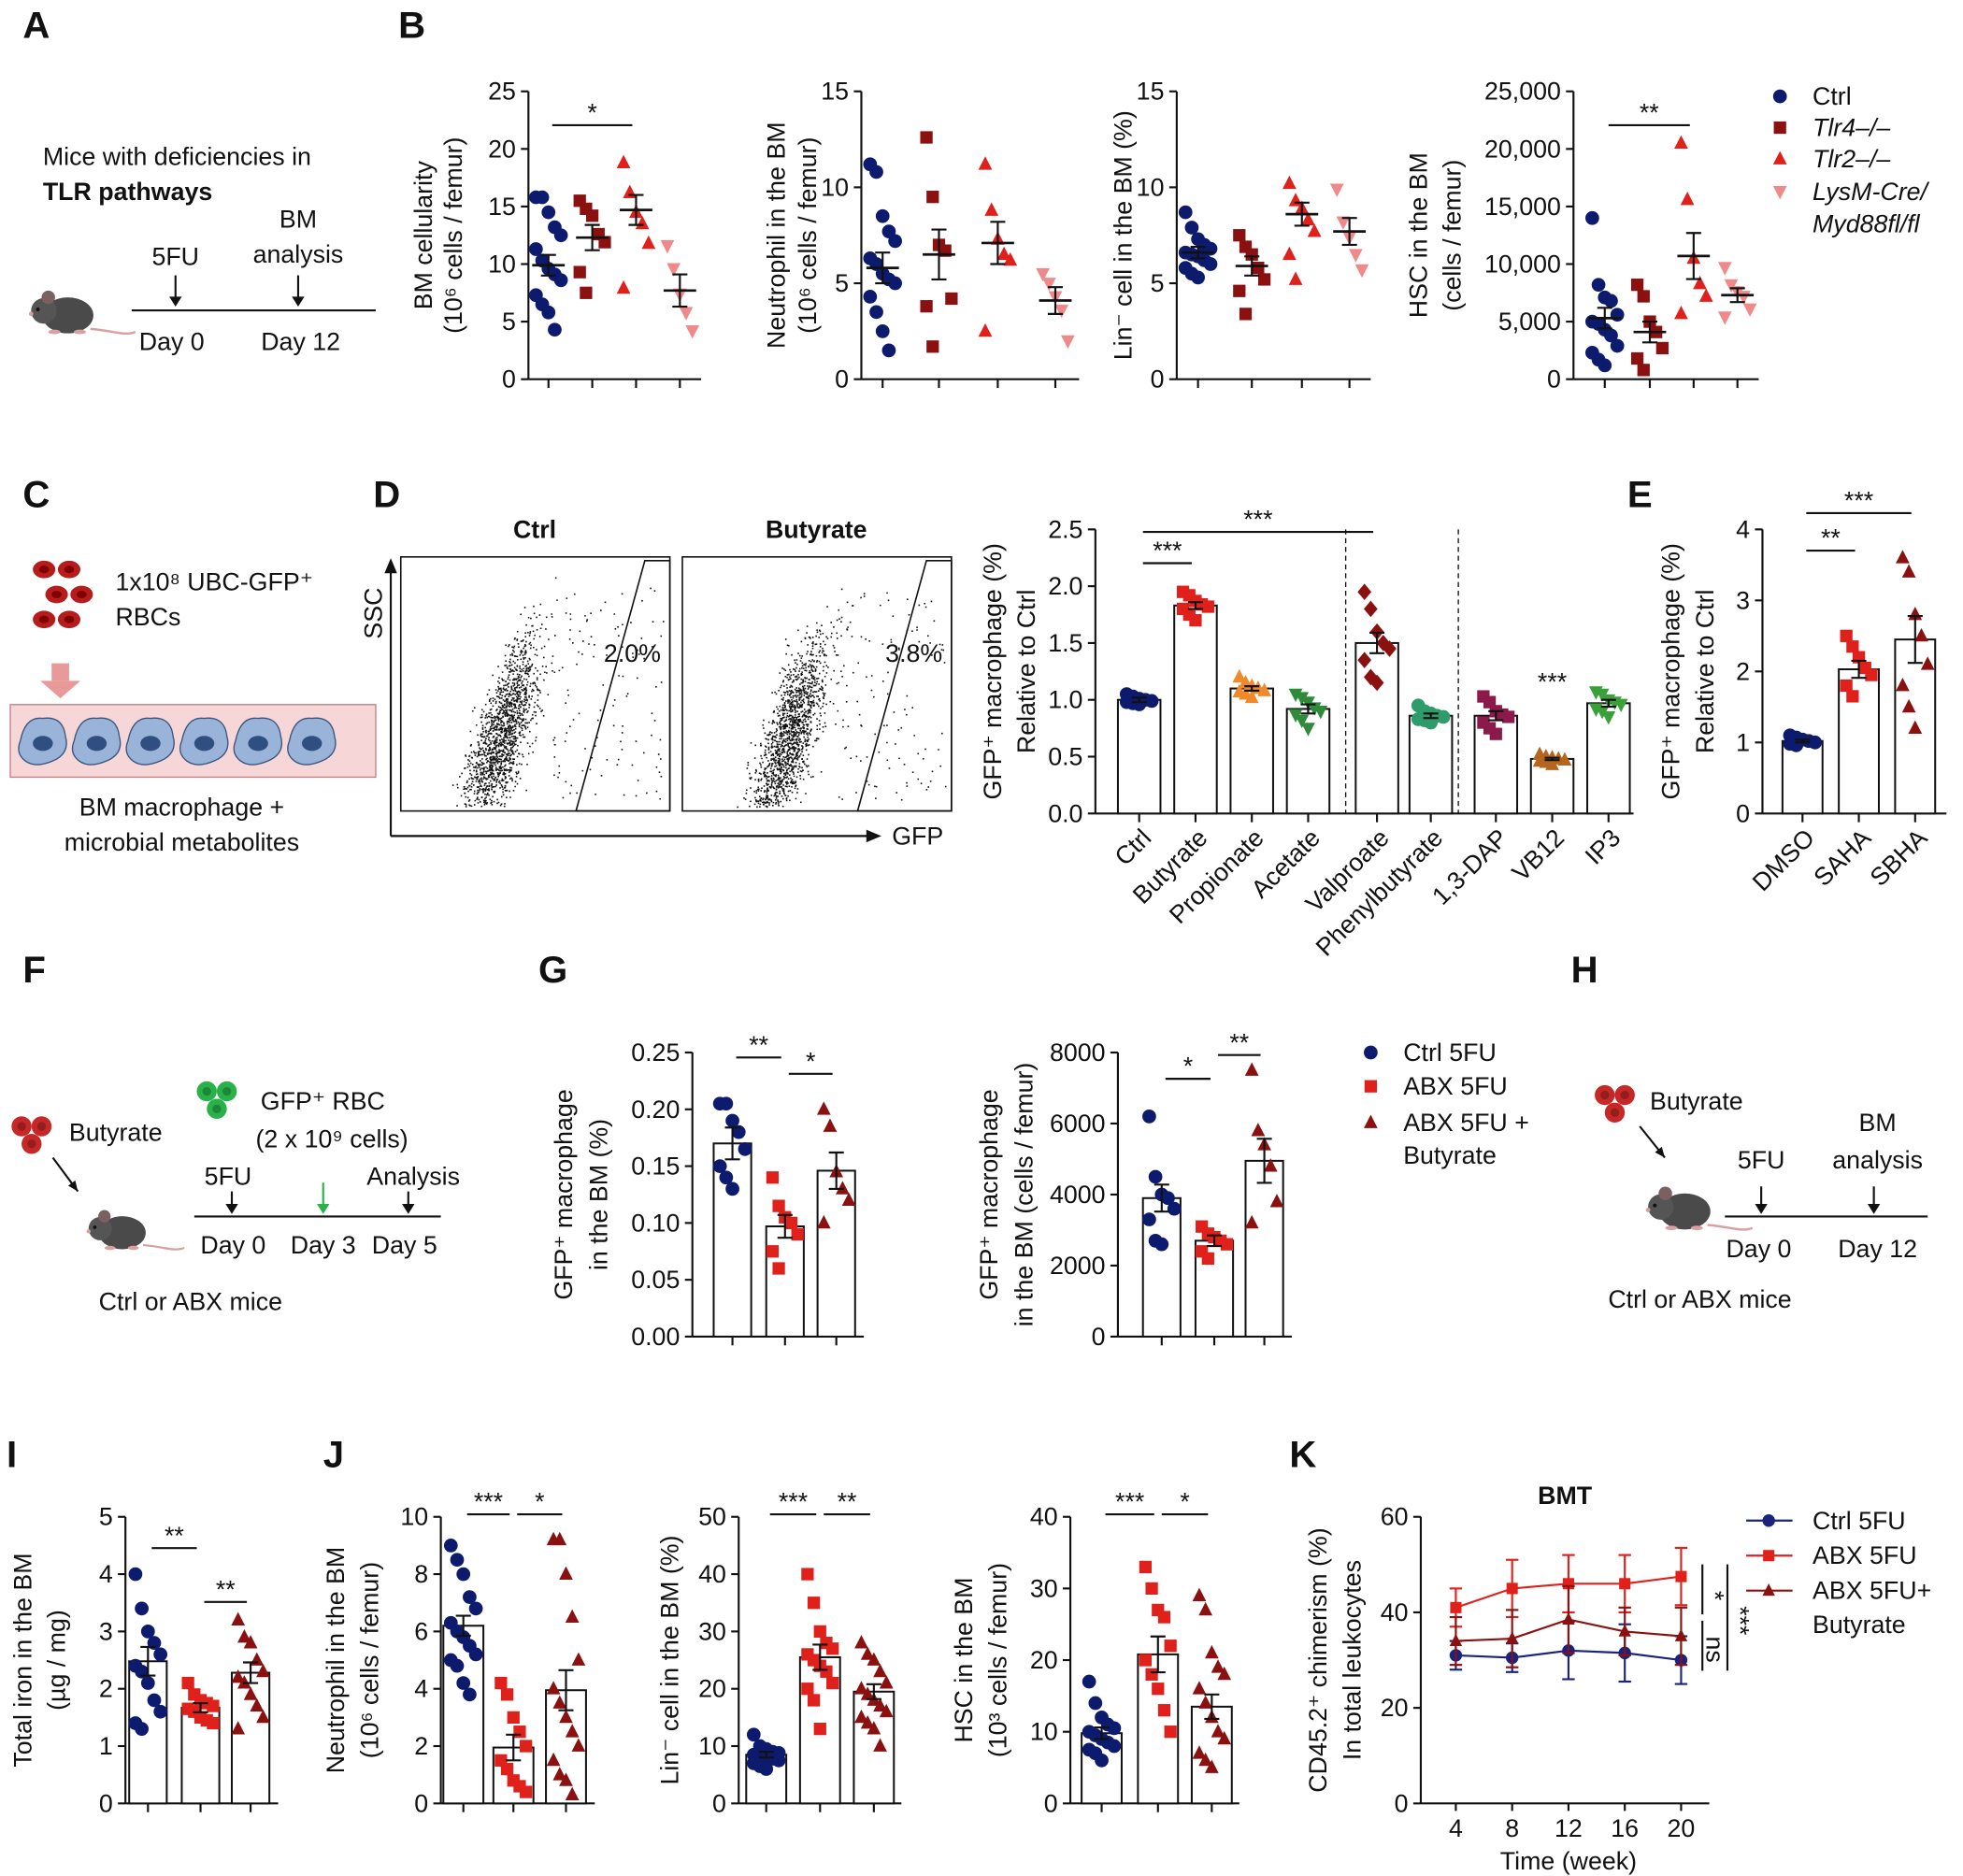 The width and height of the screenshot is (1963, 1876). What do you see at coordinates (404, 1245) in the screenshot?
I see `label: Day 5` at bounding box center [404, 1245].